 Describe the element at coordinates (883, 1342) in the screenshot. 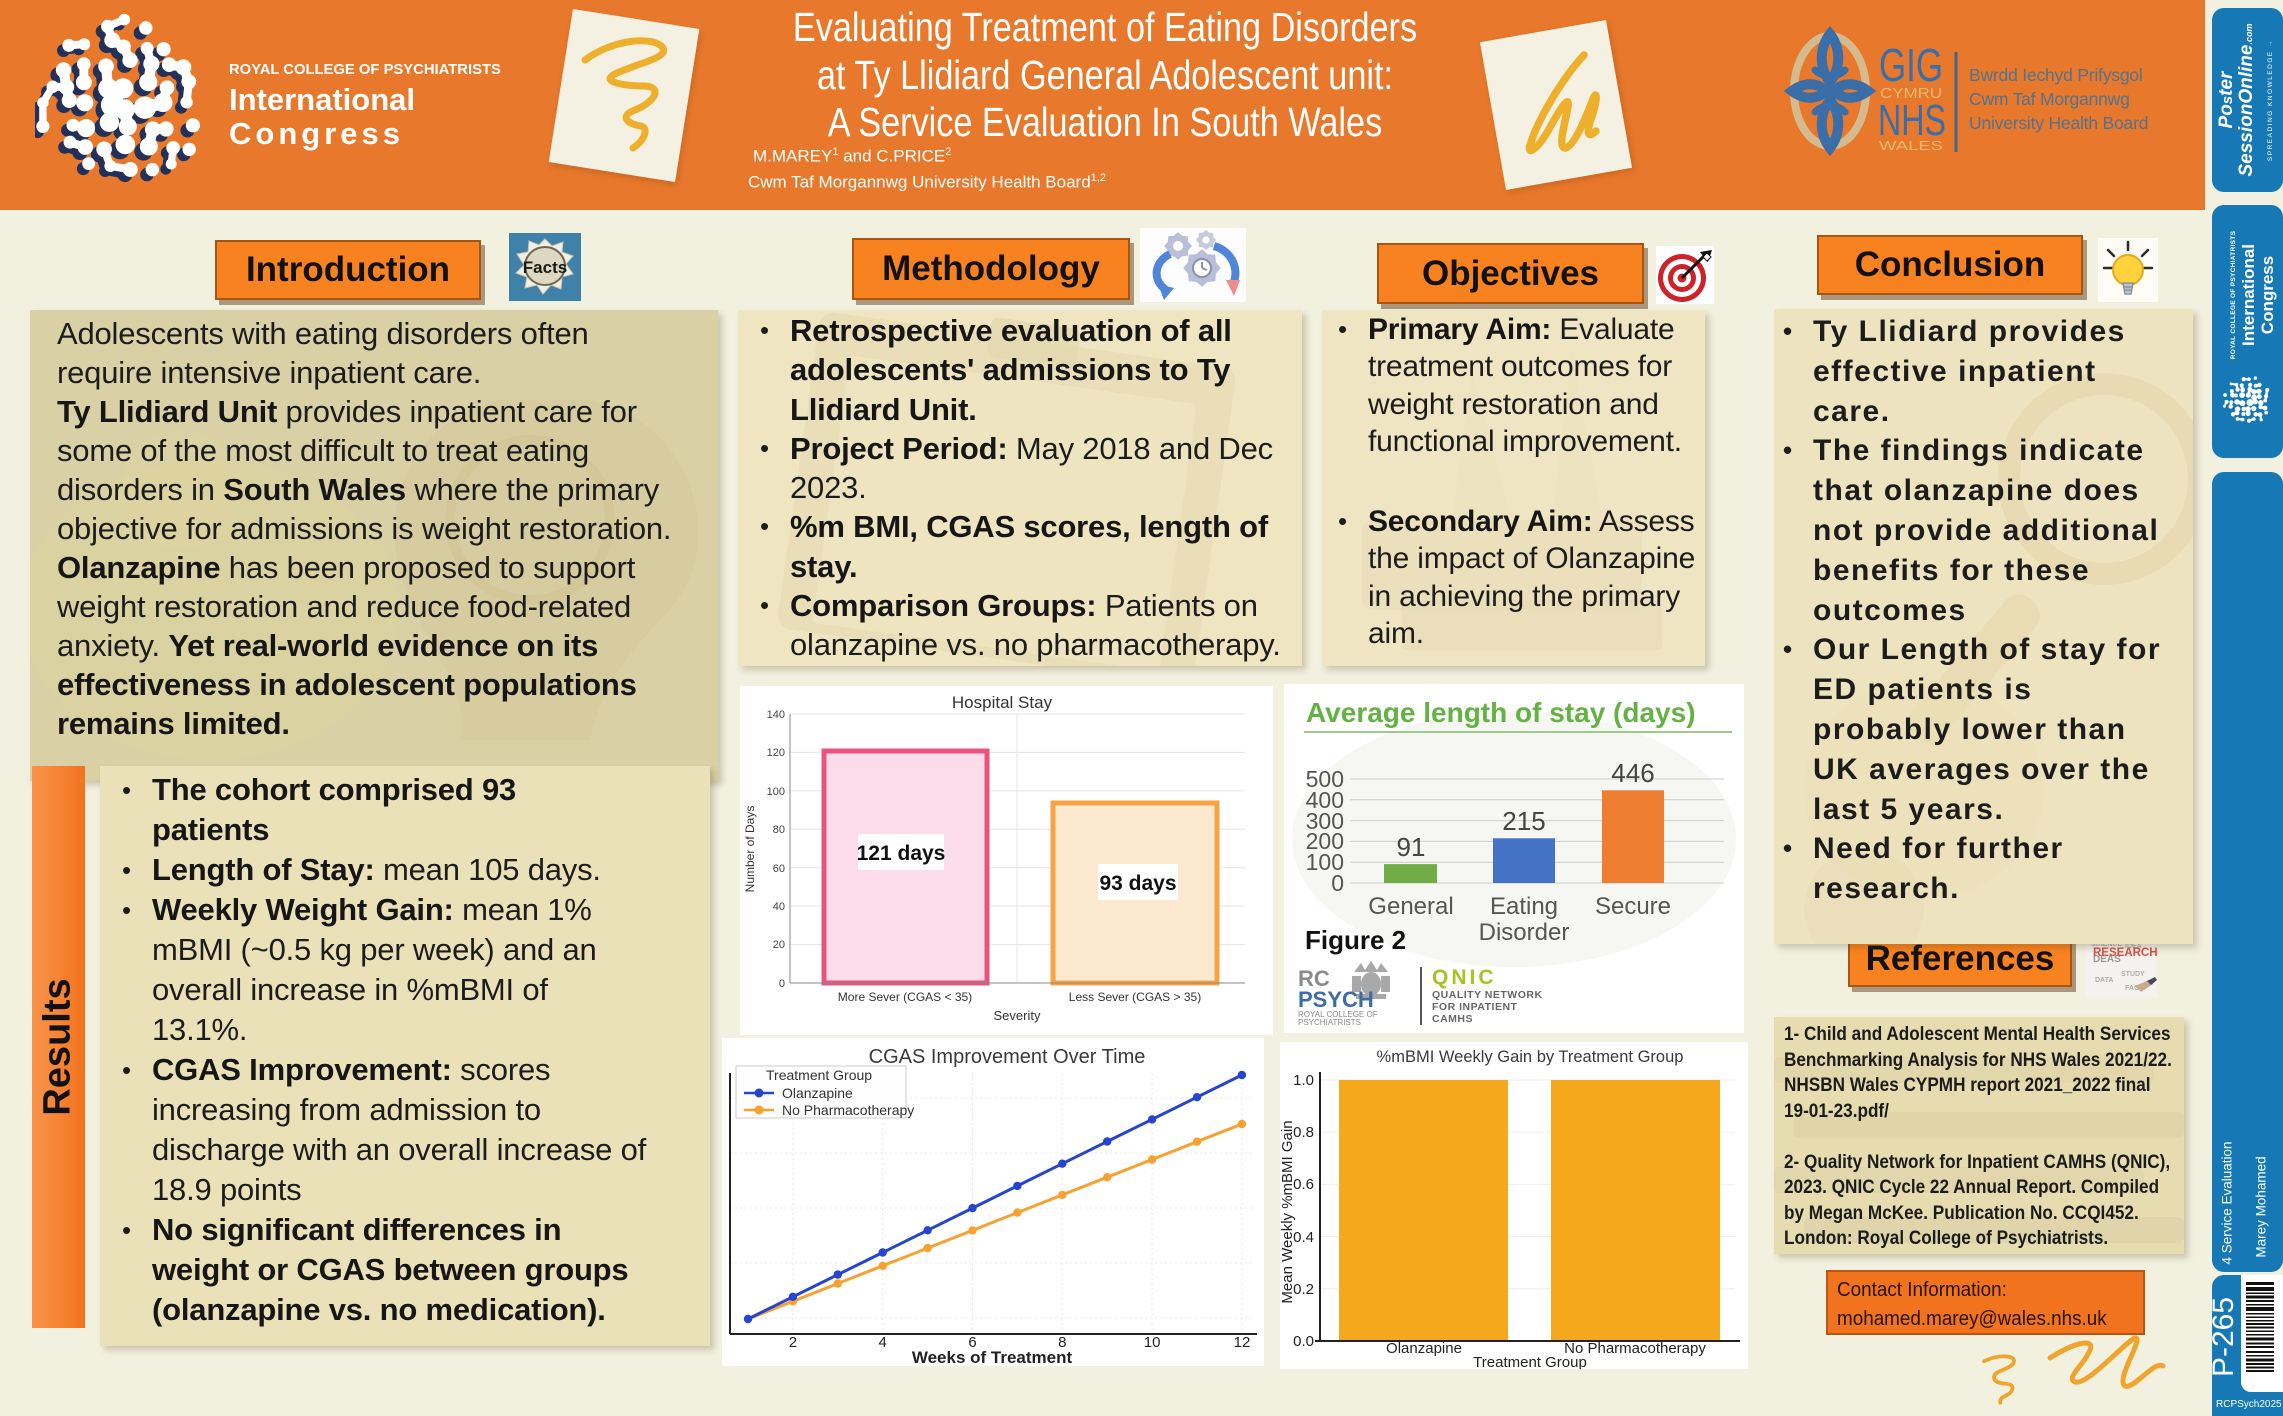

I see `svg-text: 4` at that location.